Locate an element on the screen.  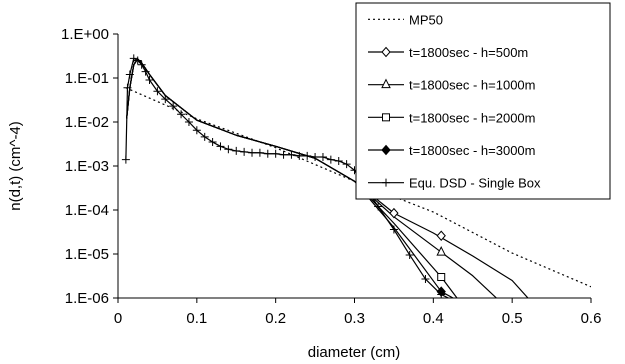
y-tick-label: 1.E+00 is located at coordinates (85, 34).